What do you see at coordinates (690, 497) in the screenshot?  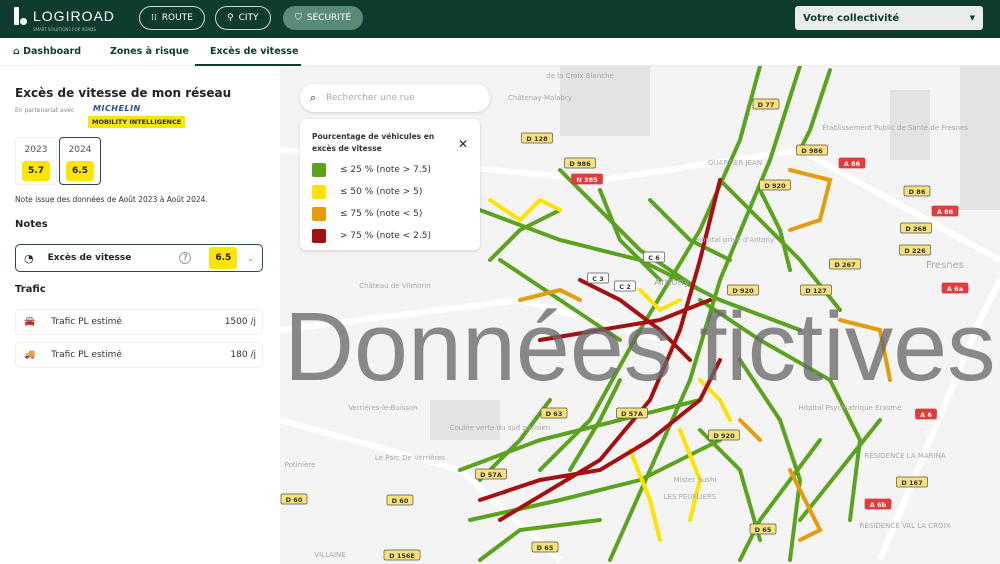 I see `place-label: LES PEUPLIERS` at bounding box center [690, 497].